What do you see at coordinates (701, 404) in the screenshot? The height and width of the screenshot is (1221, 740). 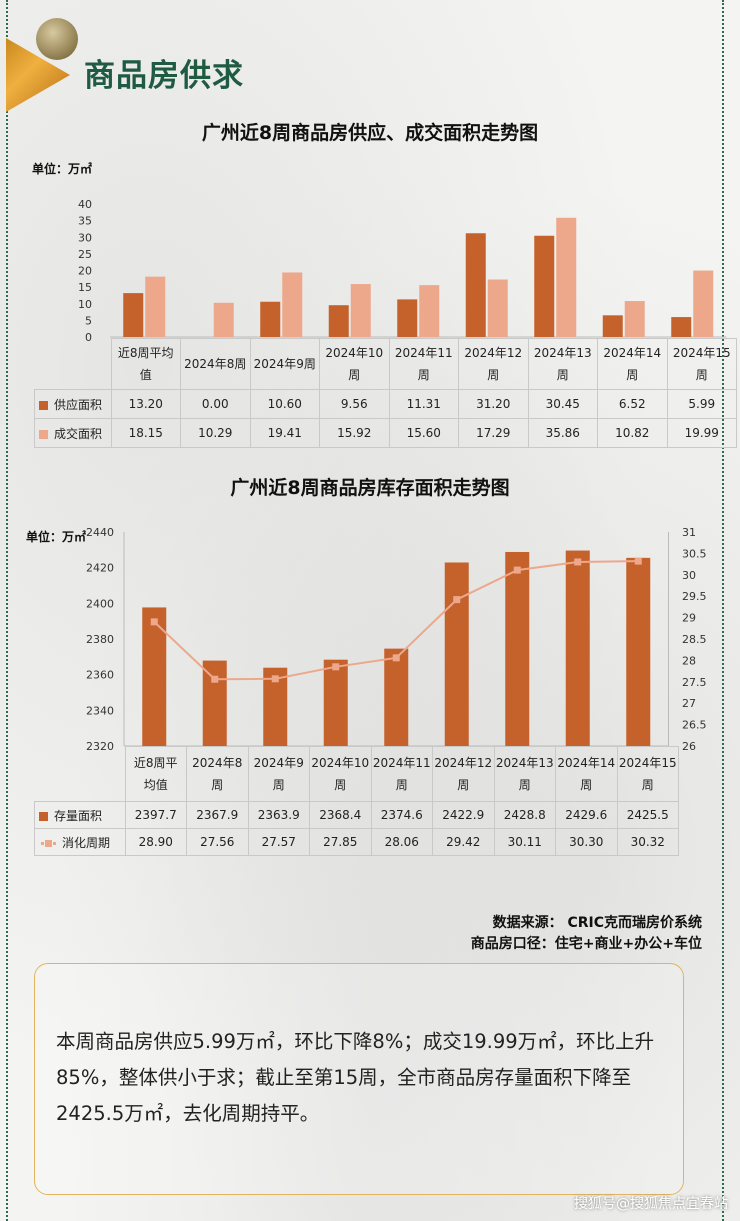 I see `table-cell: 5.99` at bounding box center [701, 404].